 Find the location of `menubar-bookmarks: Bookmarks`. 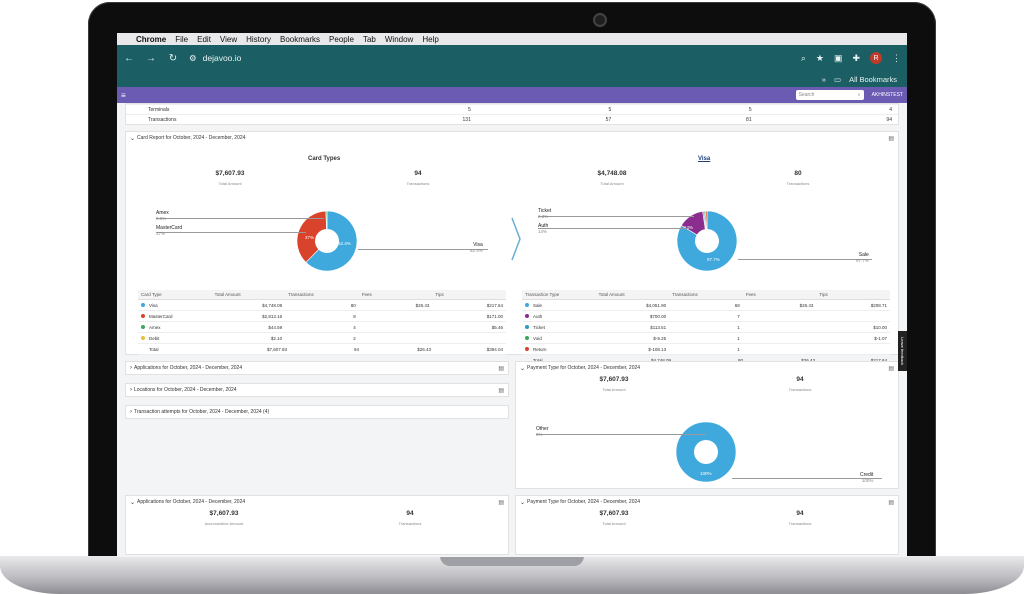

menubar-bookmarks: Bookmarks is located at coordinates (300, 39).